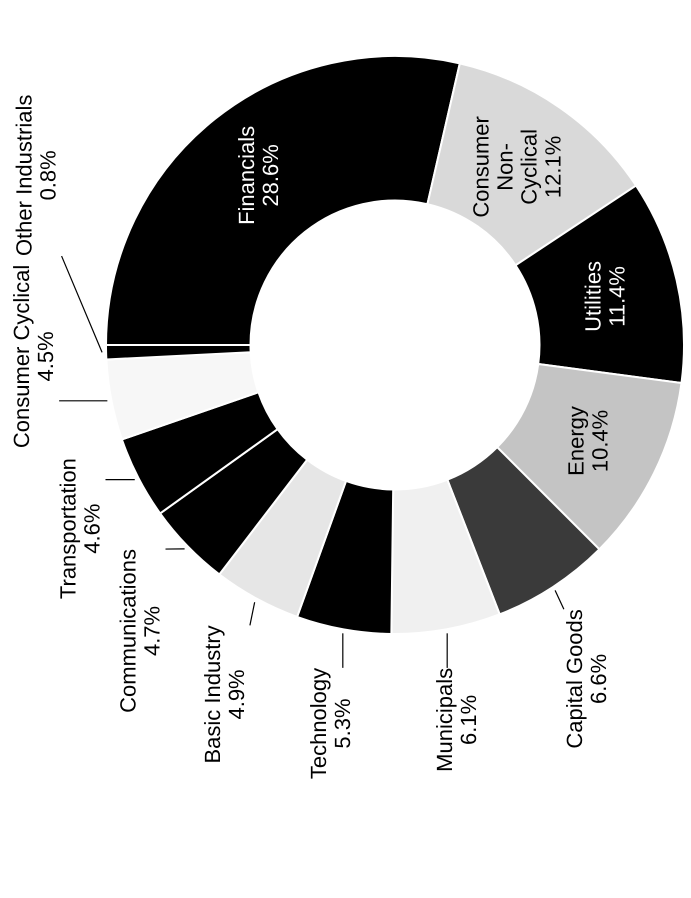 The image size is (691, 898). I want to click on data-label: 4.9%, so click(236, 694).